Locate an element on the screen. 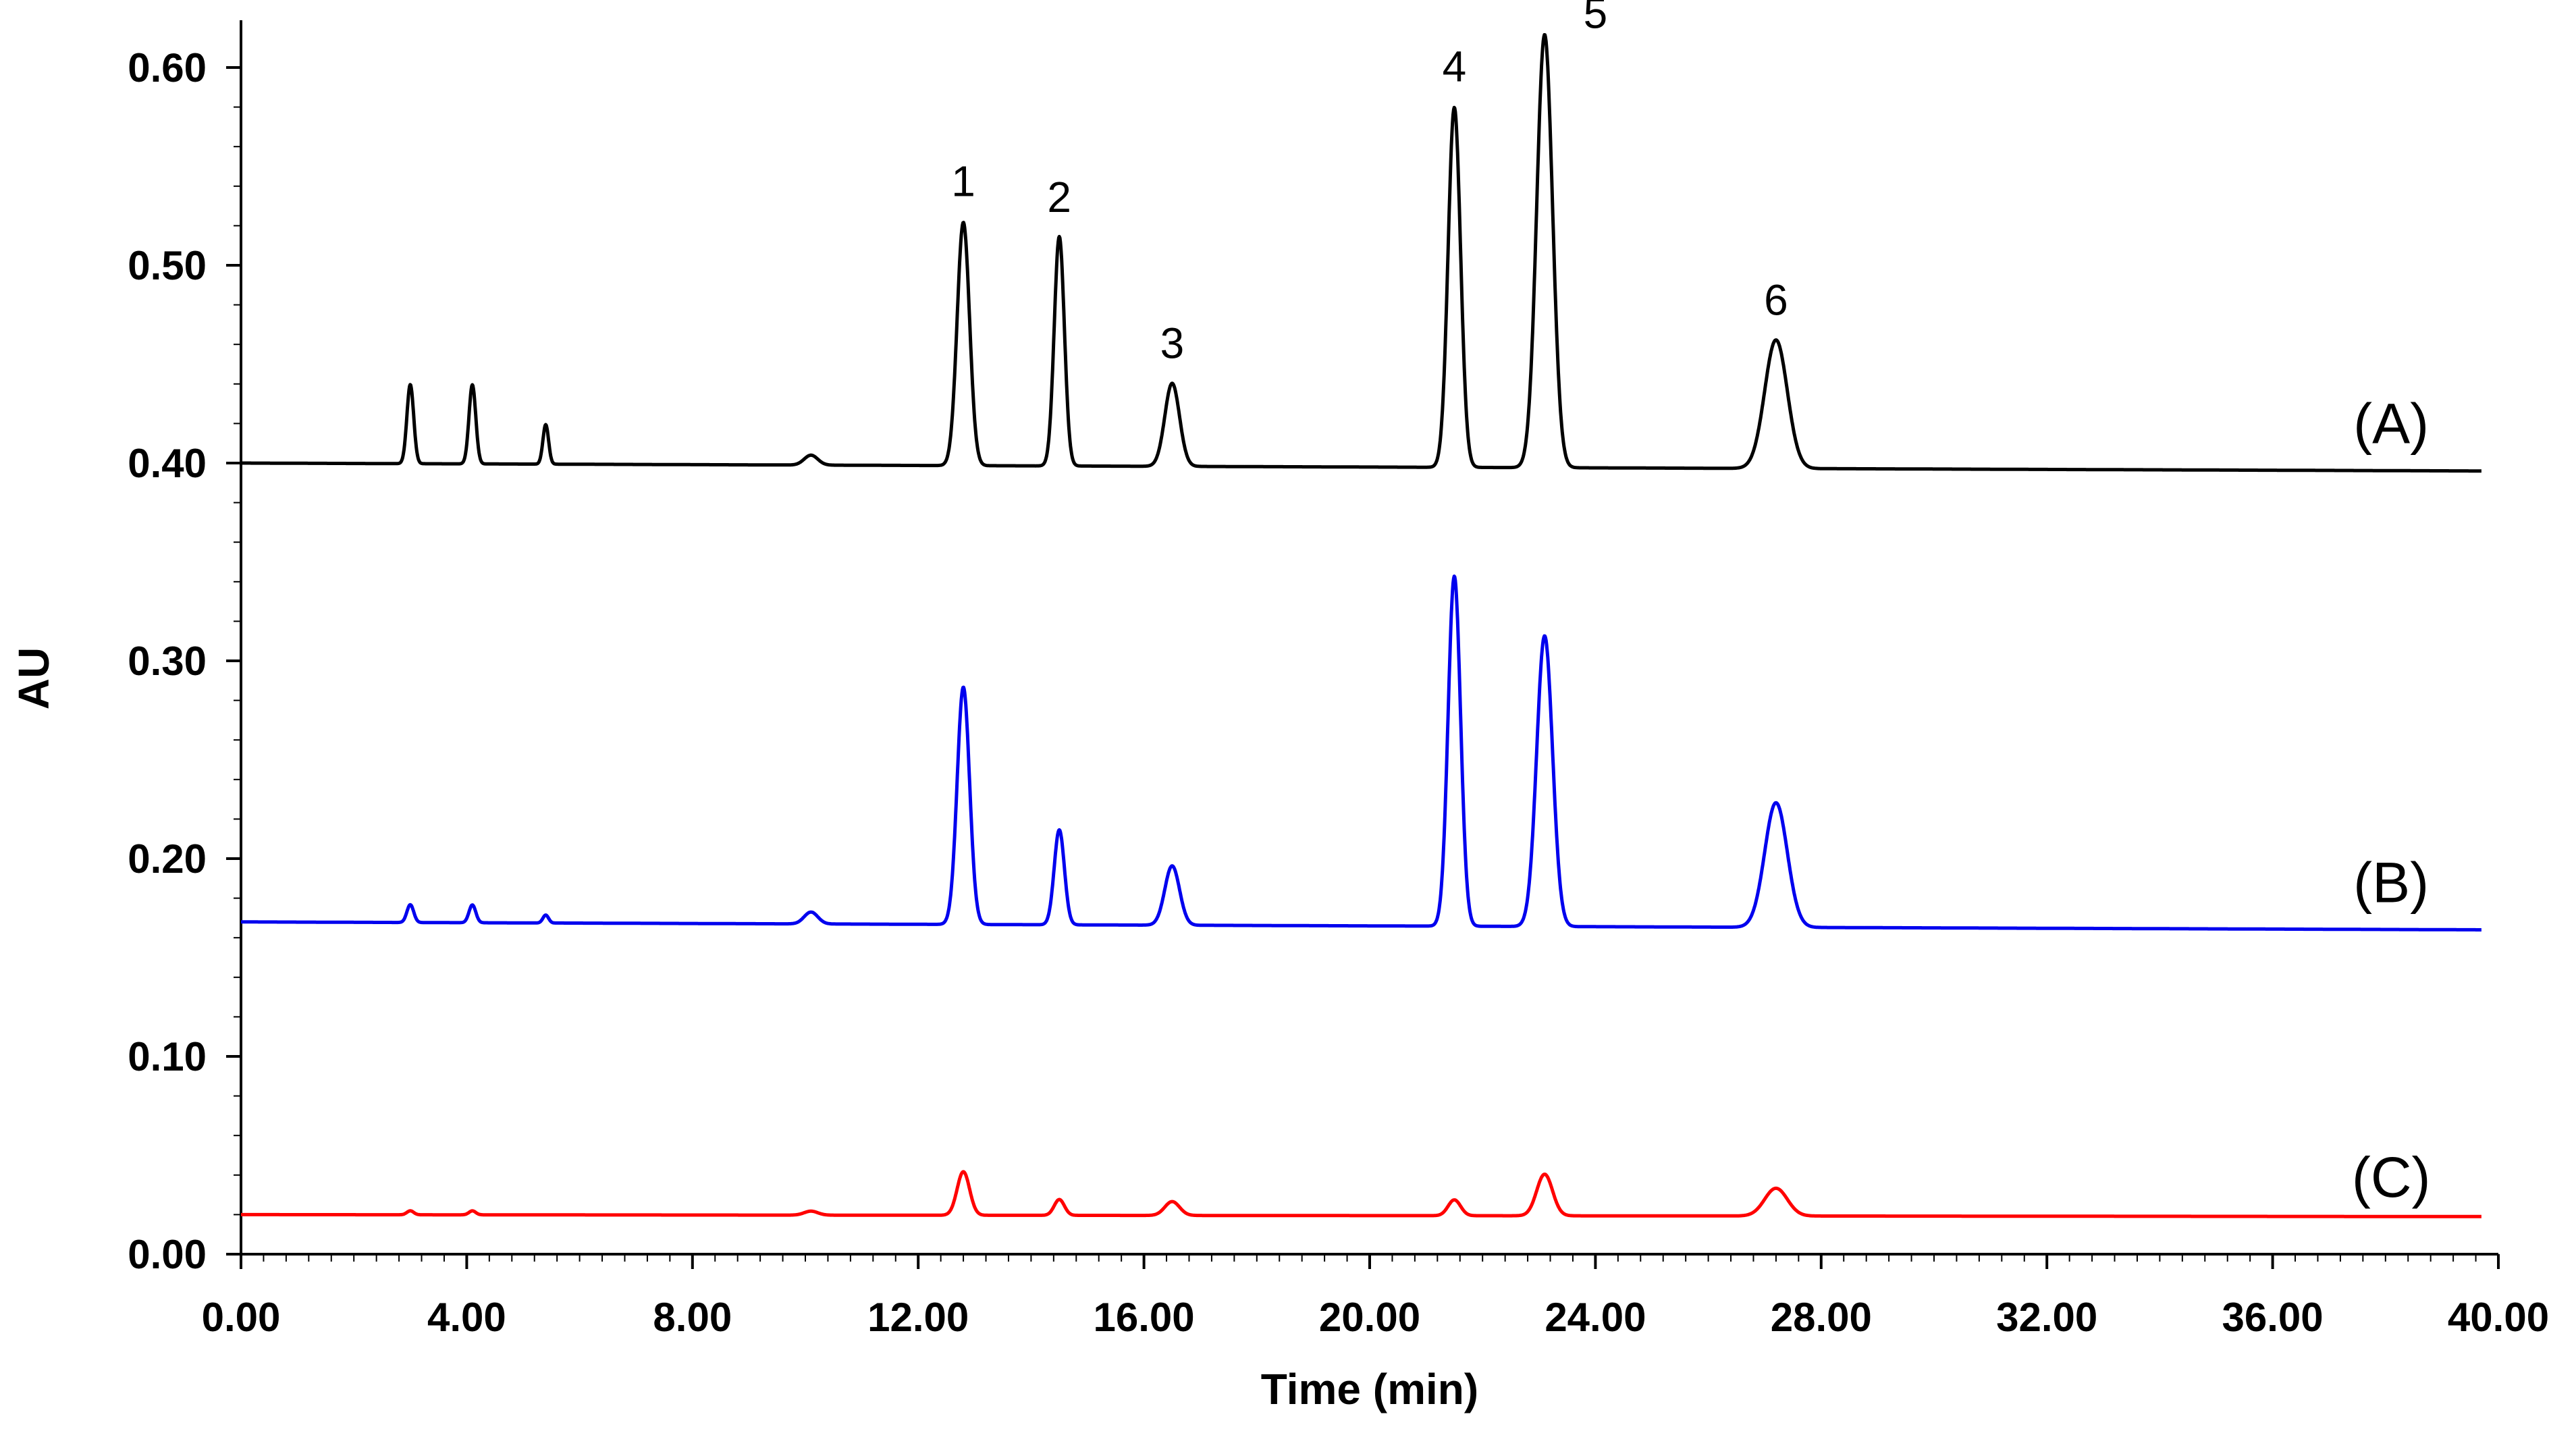 The height and width of the screenshot is (1429, 2576). y-tick-label: 0.60 is located at coordinates (167, 67).